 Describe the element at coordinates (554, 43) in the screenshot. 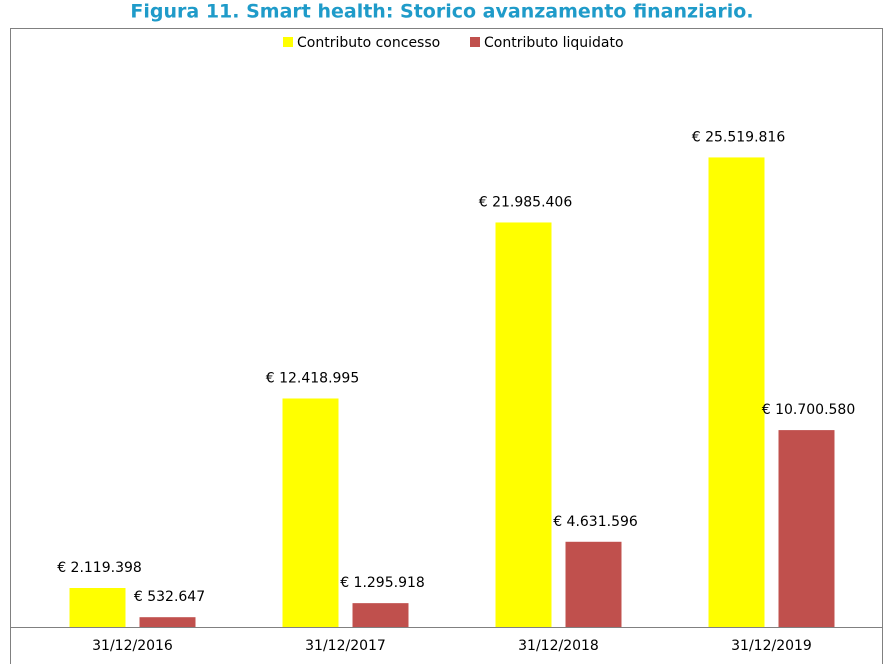

I see `legend-label: Contributo liquidato` at that location.